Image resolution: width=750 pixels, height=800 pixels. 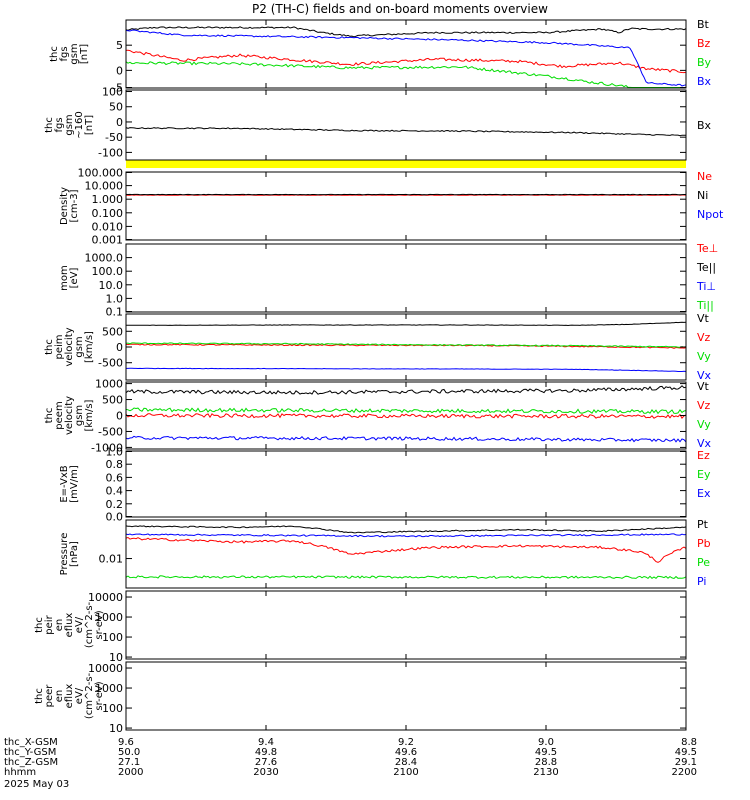 I want to click on y-axis-label-line: [mV/m], so click(x=74, y=484).